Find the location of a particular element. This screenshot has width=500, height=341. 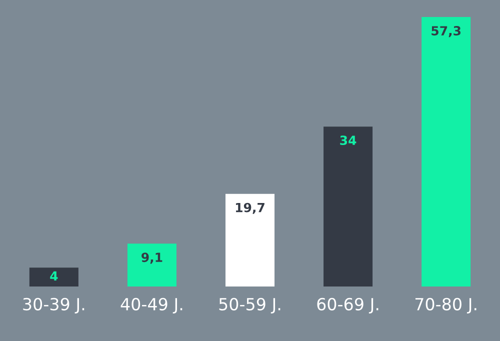

x-tick-label: 40-49 J. is located at coordinates (151, 306).